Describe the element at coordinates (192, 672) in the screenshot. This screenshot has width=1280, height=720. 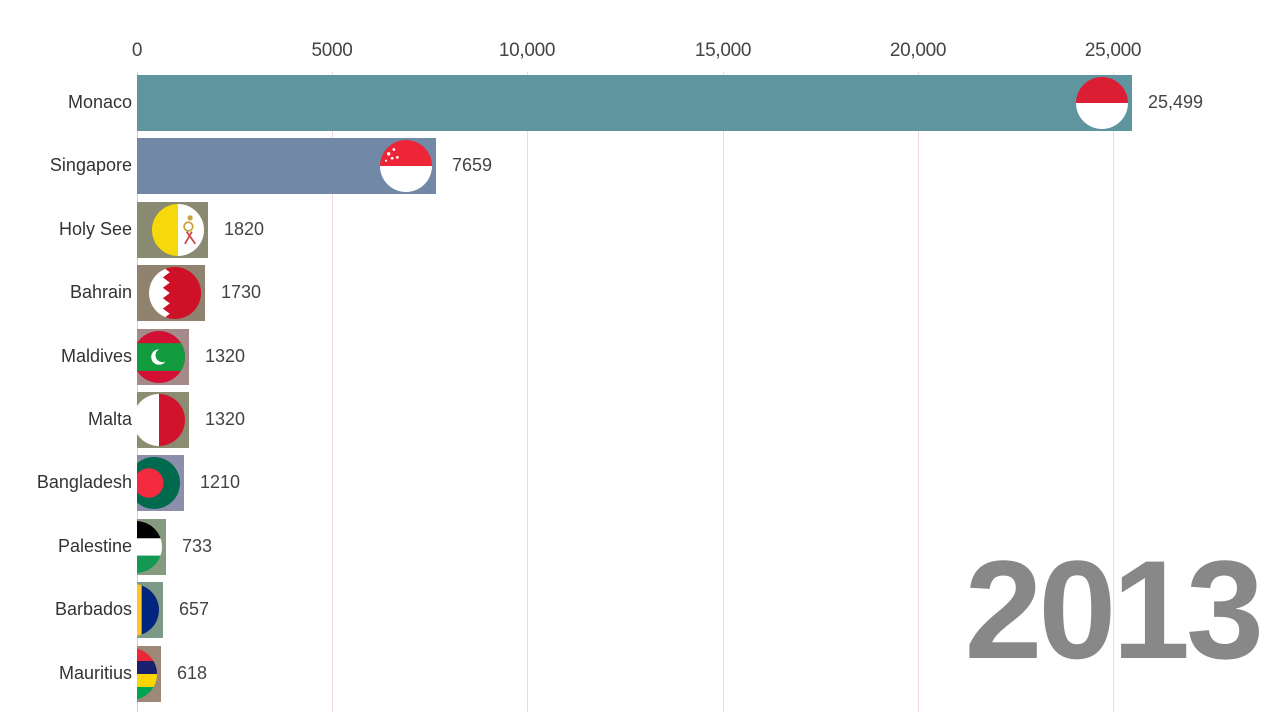
I see `value-label: 618` at that location.